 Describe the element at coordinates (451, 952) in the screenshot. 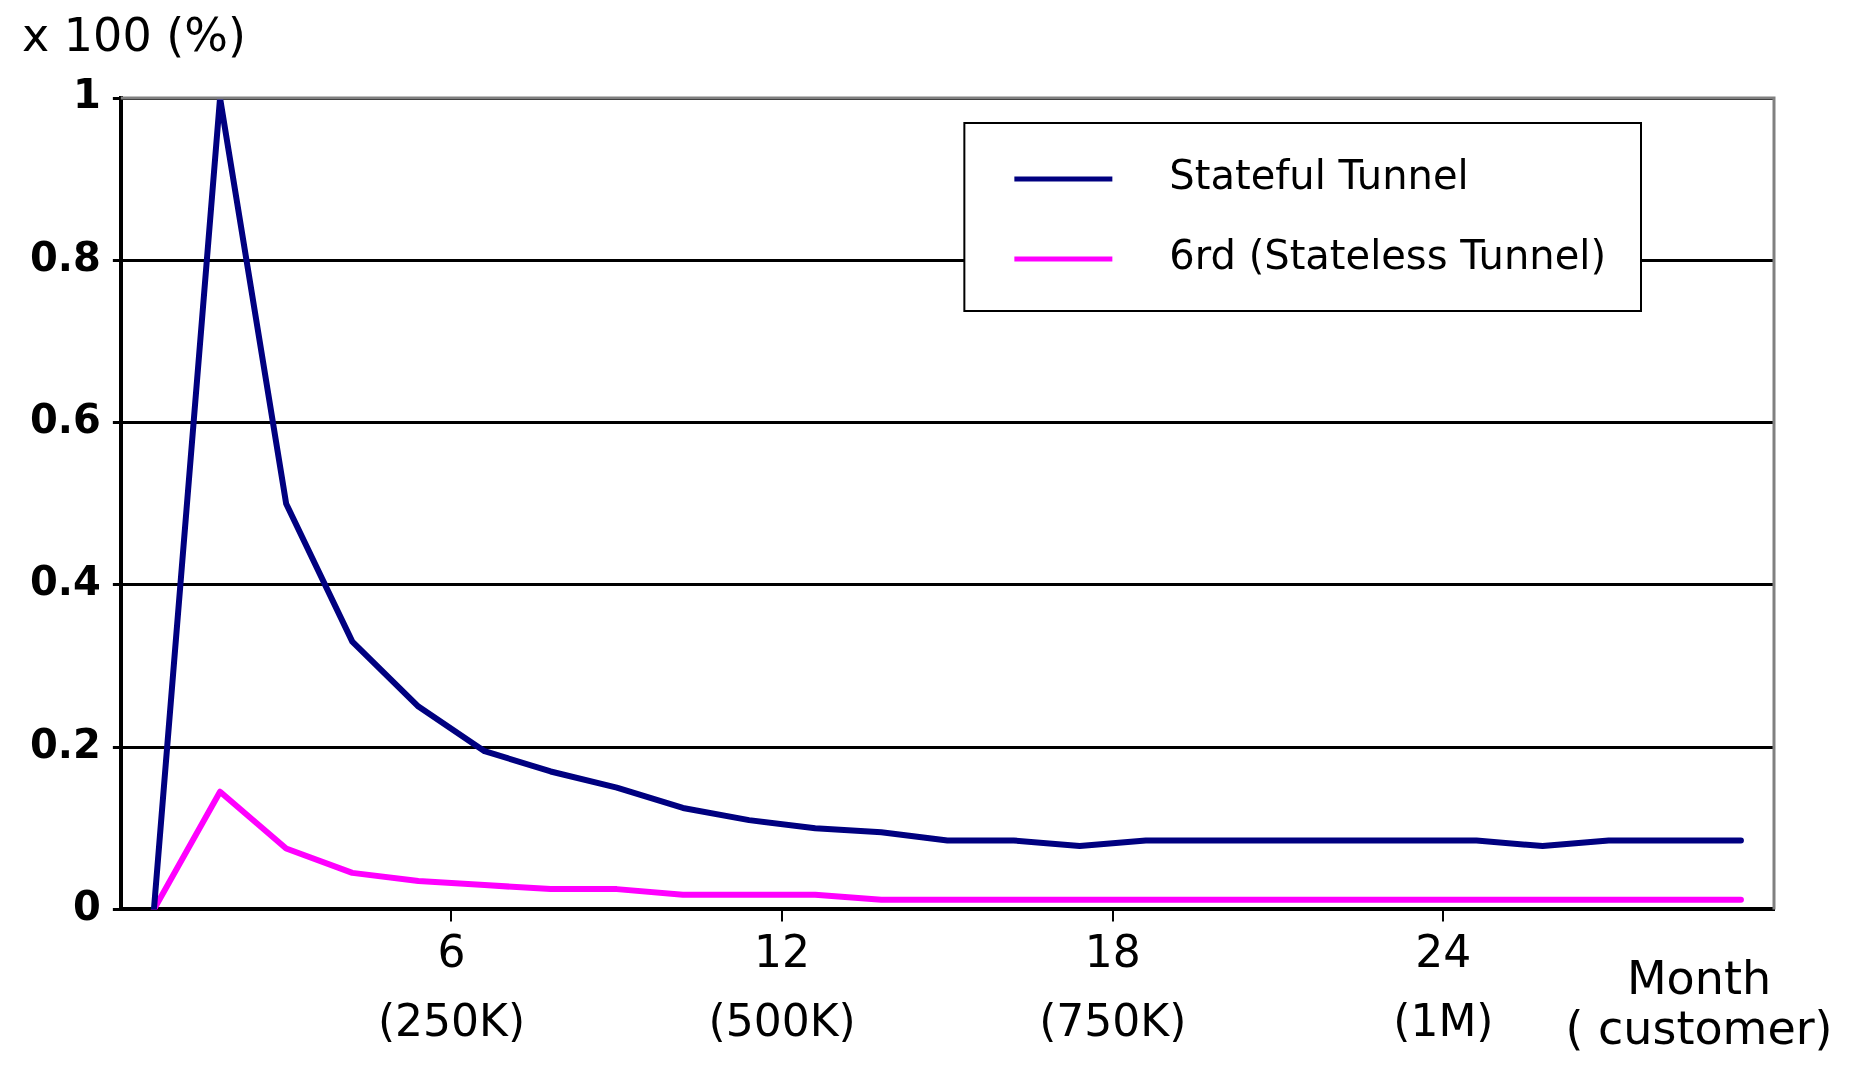

I see `x-tick-label: 6` at that location.